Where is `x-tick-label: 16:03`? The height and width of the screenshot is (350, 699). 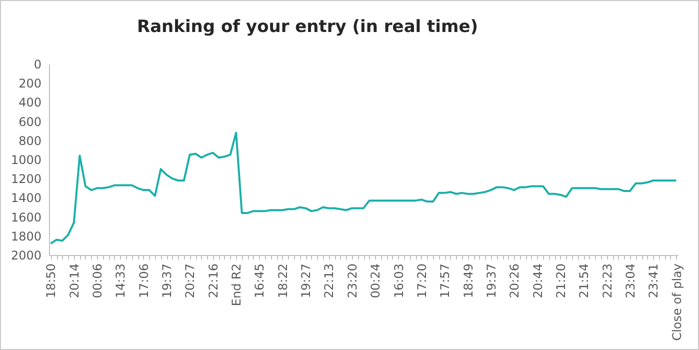
x-tick-label: 16:03 is located at coordinates (399, 281).